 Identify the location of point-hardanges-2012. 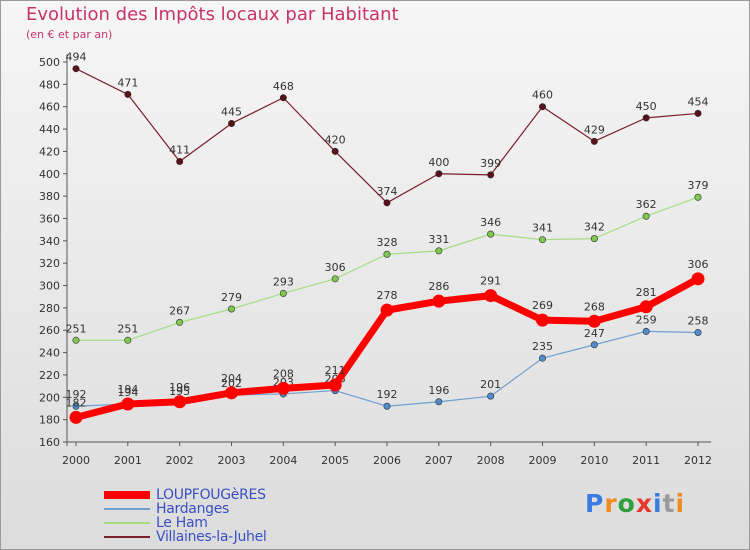
(698, 332).